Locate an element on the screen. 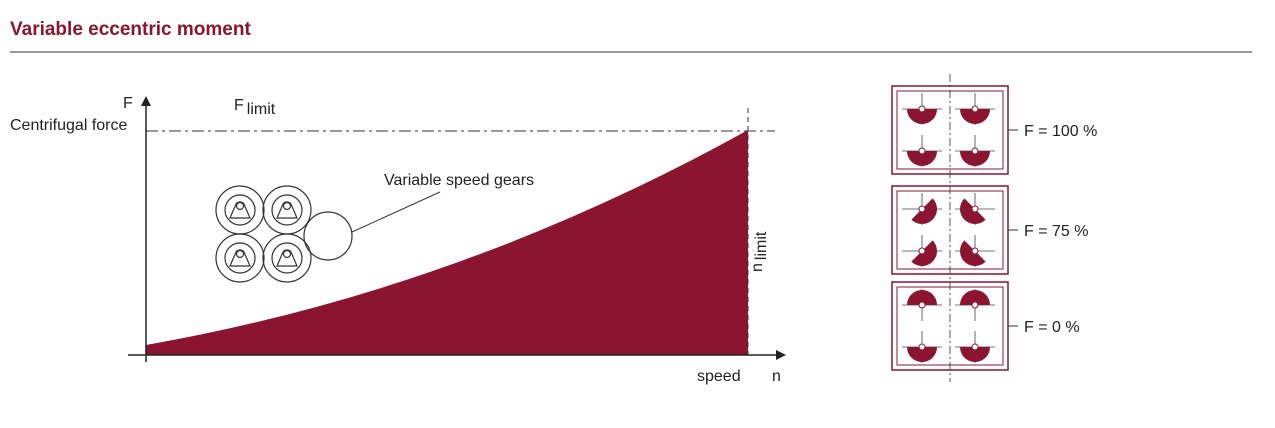 The height and width of the screenshot is (428, 1275). position-label: F = 75 % is located at coordinates (1056, 231).